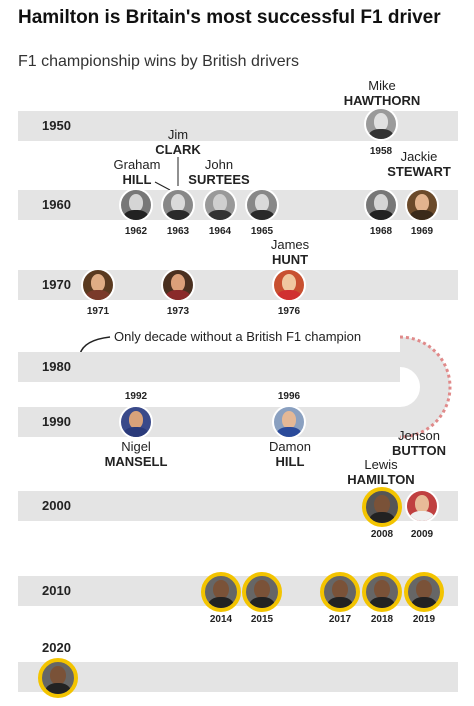  What do you see at coordinates (381, 472) in the screenshot?
I see `driver-name-hamilton: Lewis HAMILTON` at bounding box center [381, 472].